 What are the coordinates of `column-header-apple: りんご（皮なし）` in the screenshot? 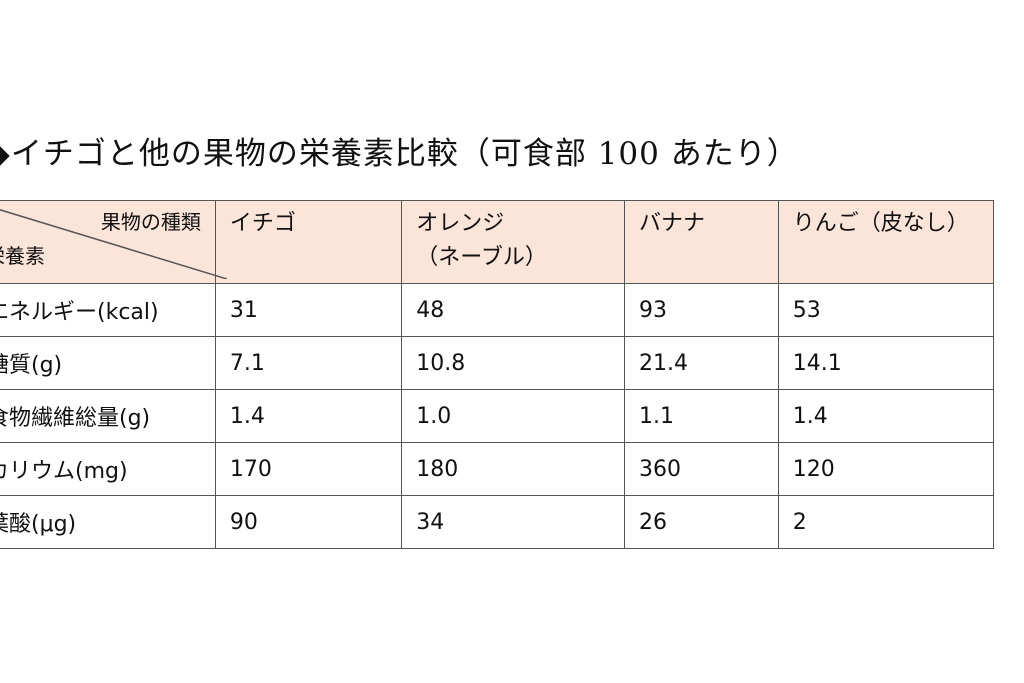 It's located at (886, 242).